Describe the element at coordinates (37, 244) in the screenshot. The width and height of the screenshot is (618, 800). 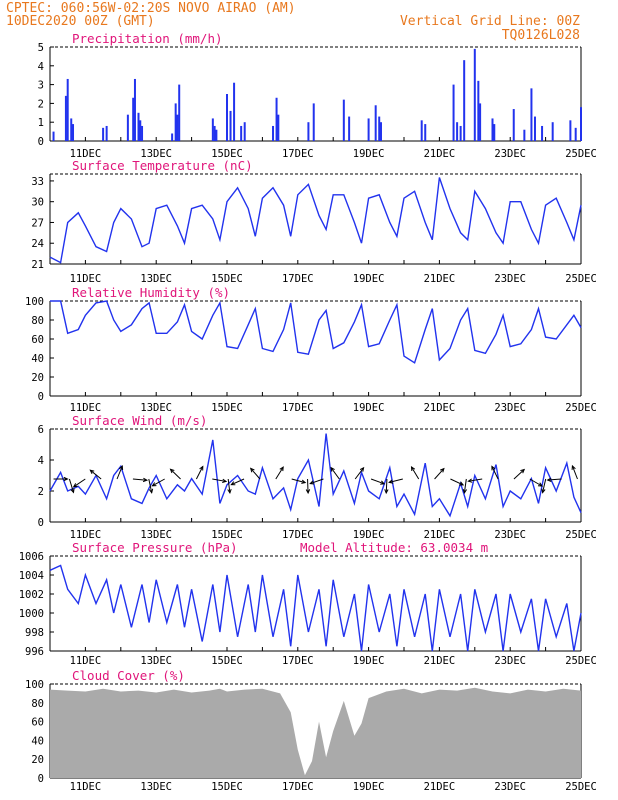
I see `y-tick-label: 24` at that location.